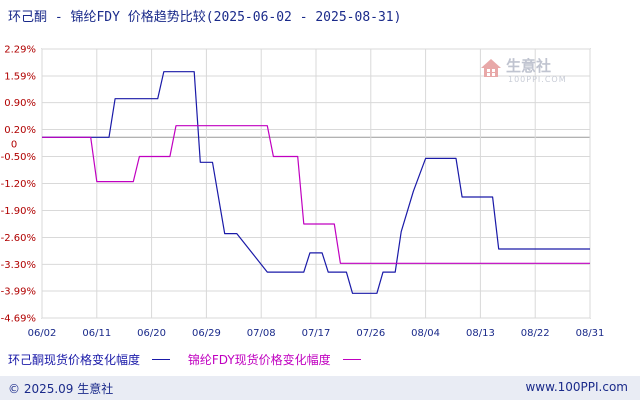 This screenshot has height=400, width=640. I want to click on footer-copyright: © 2025.09 生意社, so click(61, 389).